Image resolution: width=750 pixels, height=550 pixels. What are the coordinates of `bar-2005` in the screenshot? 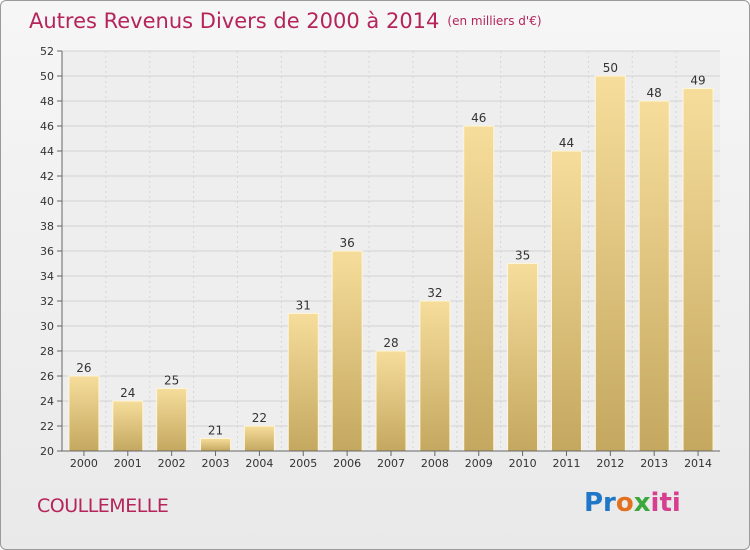 It's located at (303, 382).